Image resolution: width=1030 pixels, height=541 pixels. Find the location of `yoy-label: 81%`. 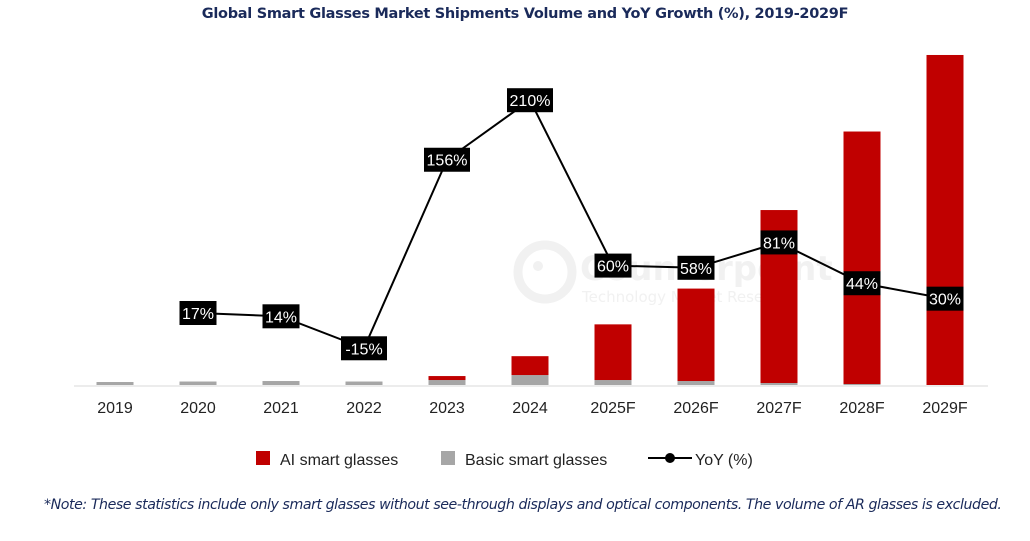

yoy-label: 81% is located at coordinates (779, 243).